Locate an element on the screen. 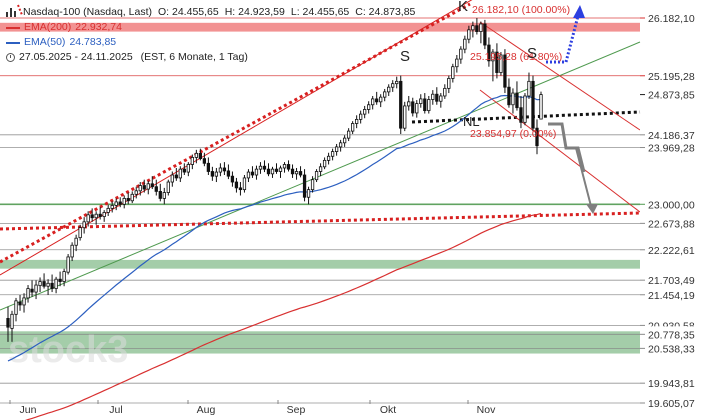 This screenshot has height=420, width=710. channel-down-upper is located at coordinates (560, 76).